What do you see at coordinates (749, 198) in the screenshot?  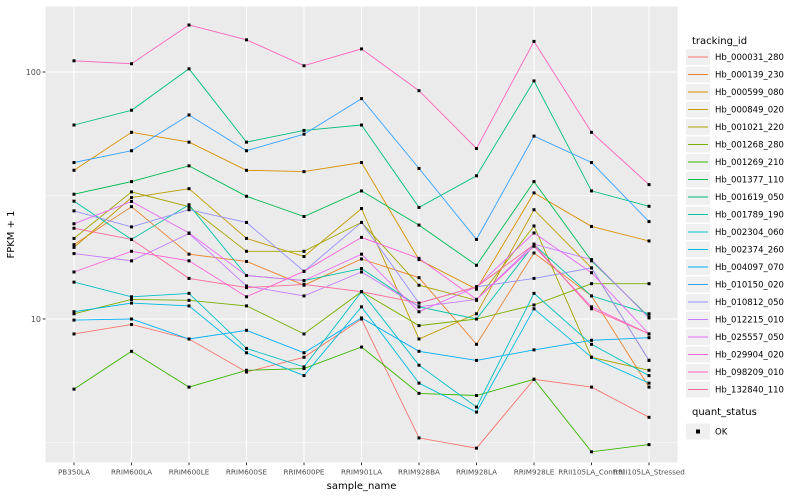 I see `legend-item-label: Hb_001619_050` at bounding box center [749, 198].